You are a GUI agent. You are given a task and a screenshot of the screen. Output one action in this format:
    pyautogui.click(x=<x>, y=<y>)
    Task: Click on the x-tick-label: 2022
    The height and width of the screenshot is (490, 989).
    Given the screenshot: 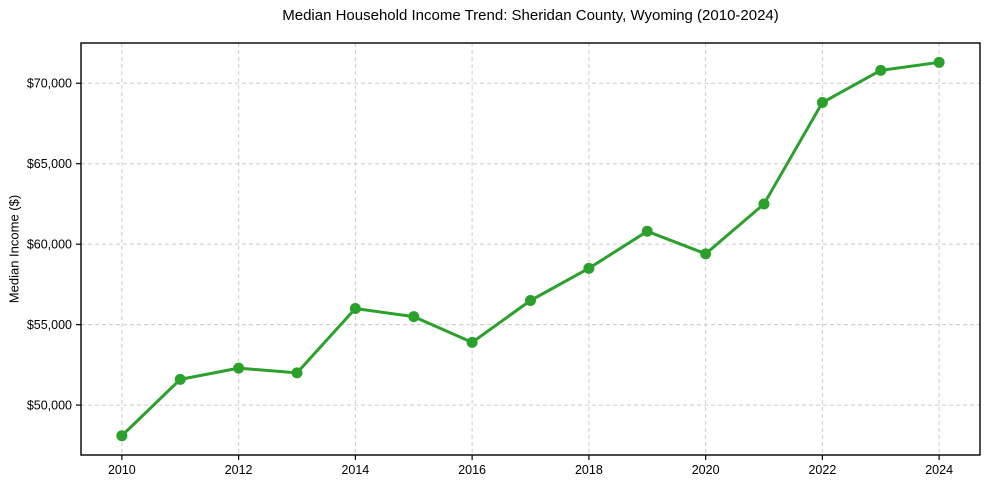 What is the action you would take?
    pyautogui.click(x=822, y=470)
    